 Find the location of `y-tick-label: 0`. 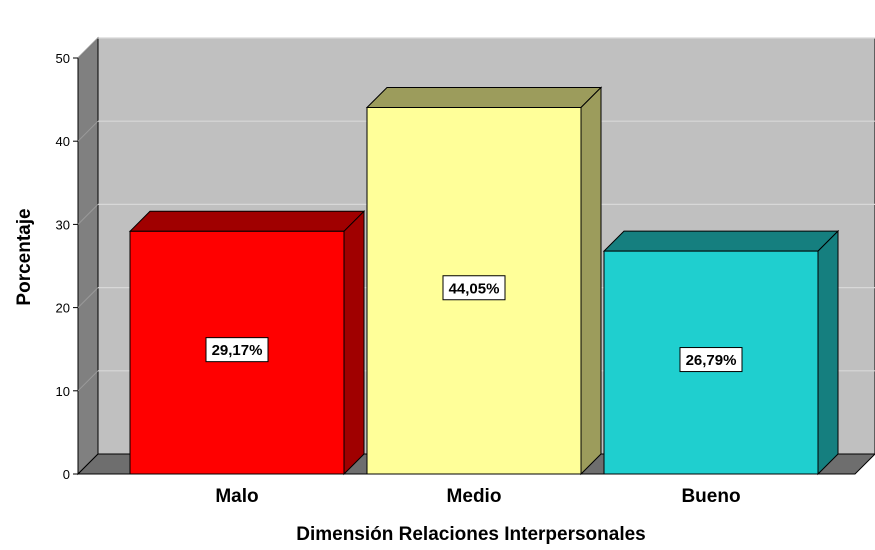

y-tick-label: 0 is located at coordinates (66, 474).